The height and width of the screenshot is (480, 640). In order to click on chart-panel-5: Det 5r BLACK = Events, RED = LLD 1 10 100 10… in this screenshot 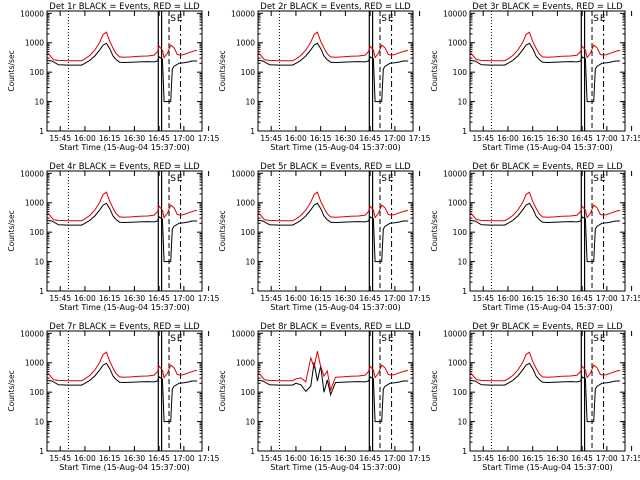, I will do `click(324, 237)`.